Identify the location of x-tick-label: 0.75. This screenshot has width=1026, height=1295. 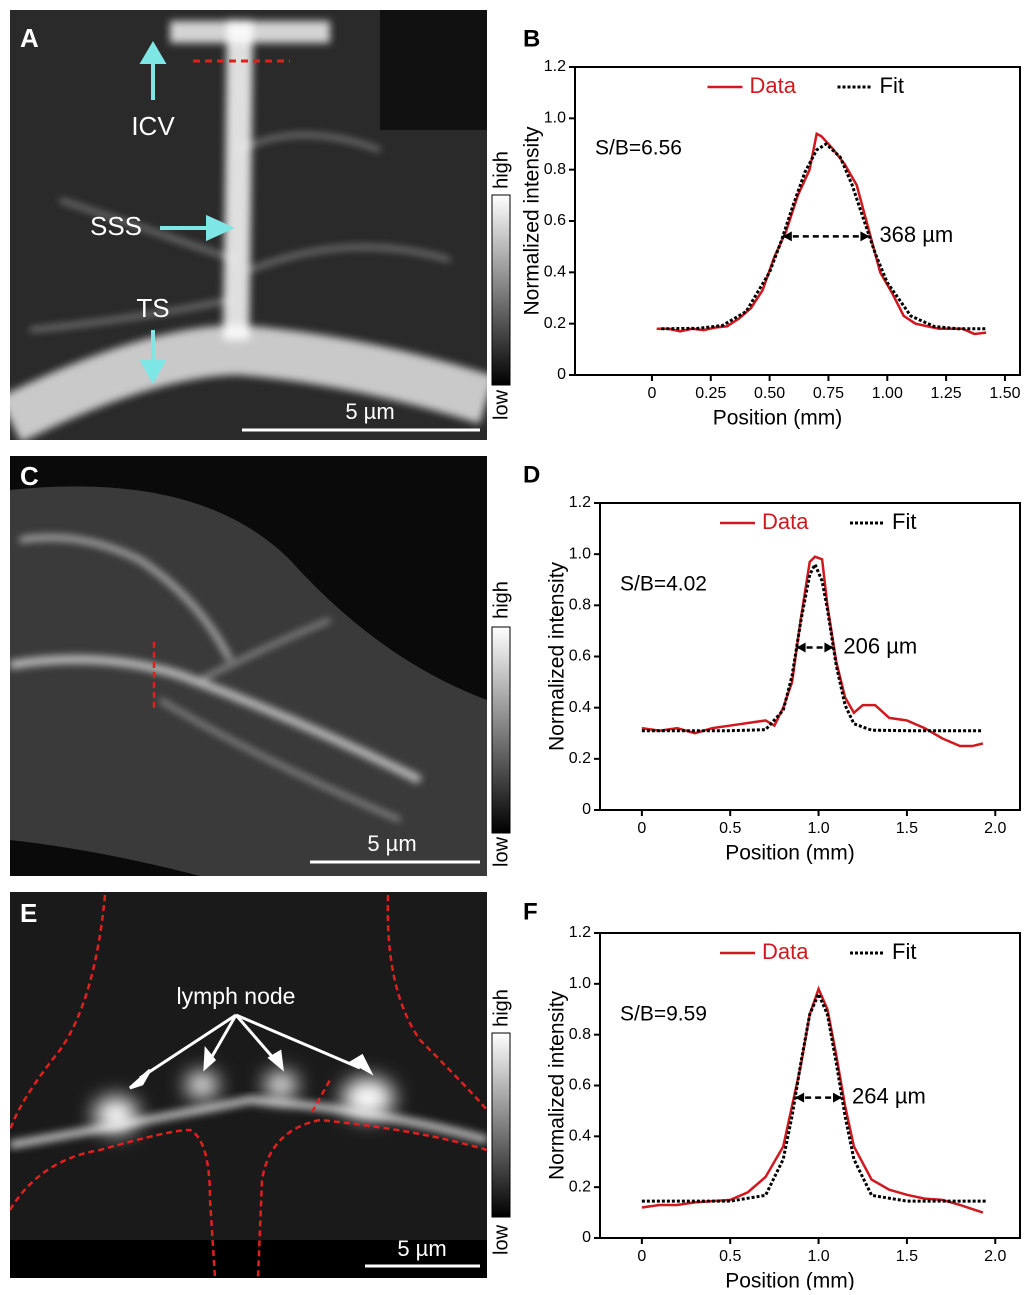
(828, 393).